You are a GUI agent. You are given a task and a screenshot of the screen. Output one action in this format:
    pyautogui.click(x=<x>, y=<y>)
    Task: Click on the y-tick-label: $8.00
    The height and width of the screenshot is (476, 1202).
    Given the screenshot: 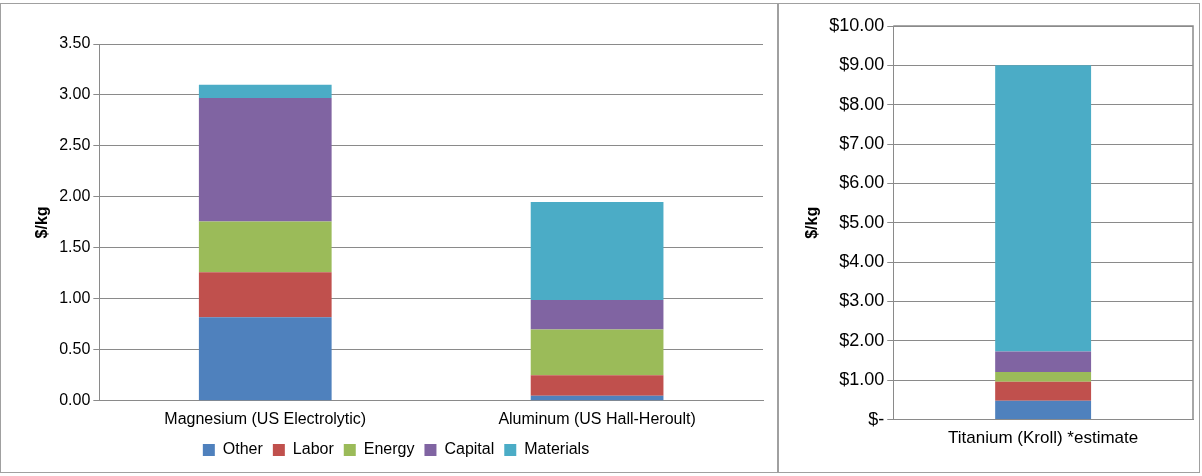 What is the action you would take?
    pyautogui.click(x=862, y=103)
    